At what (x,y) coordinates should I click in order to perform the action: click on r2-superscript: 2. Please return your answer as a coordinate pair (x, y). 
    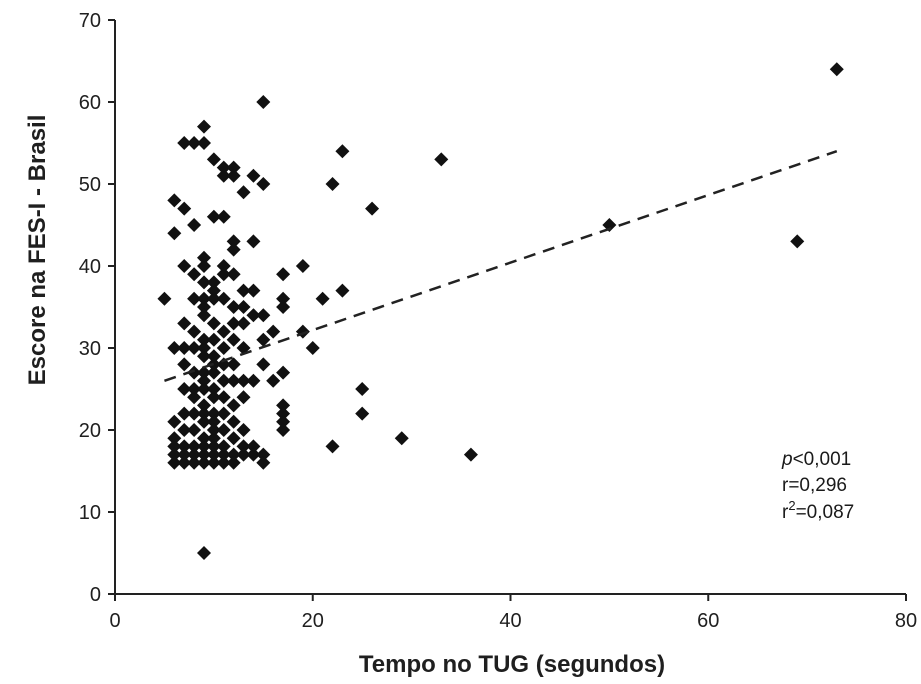
    Looking at the image, I should click on (791, 505).